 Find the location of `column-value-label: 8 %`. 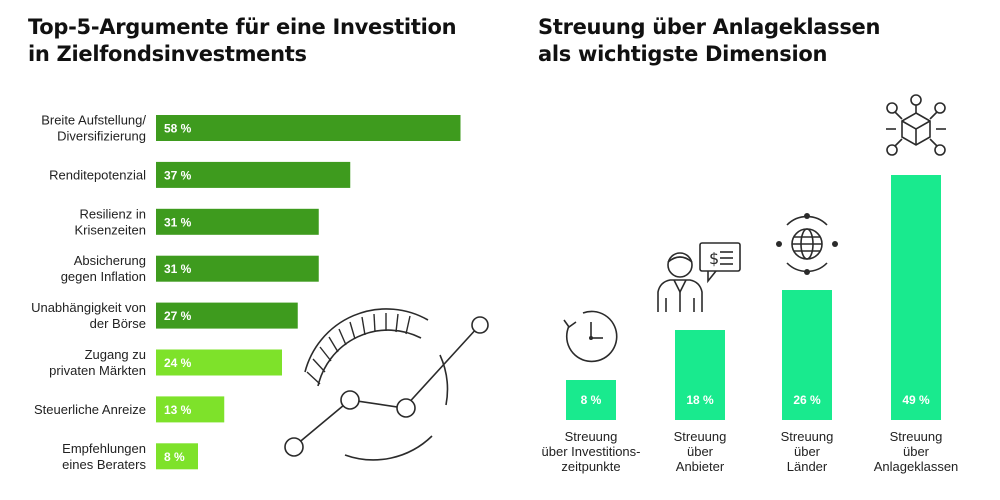

column-value-label: 8 % is located at coordinates (591, 400).